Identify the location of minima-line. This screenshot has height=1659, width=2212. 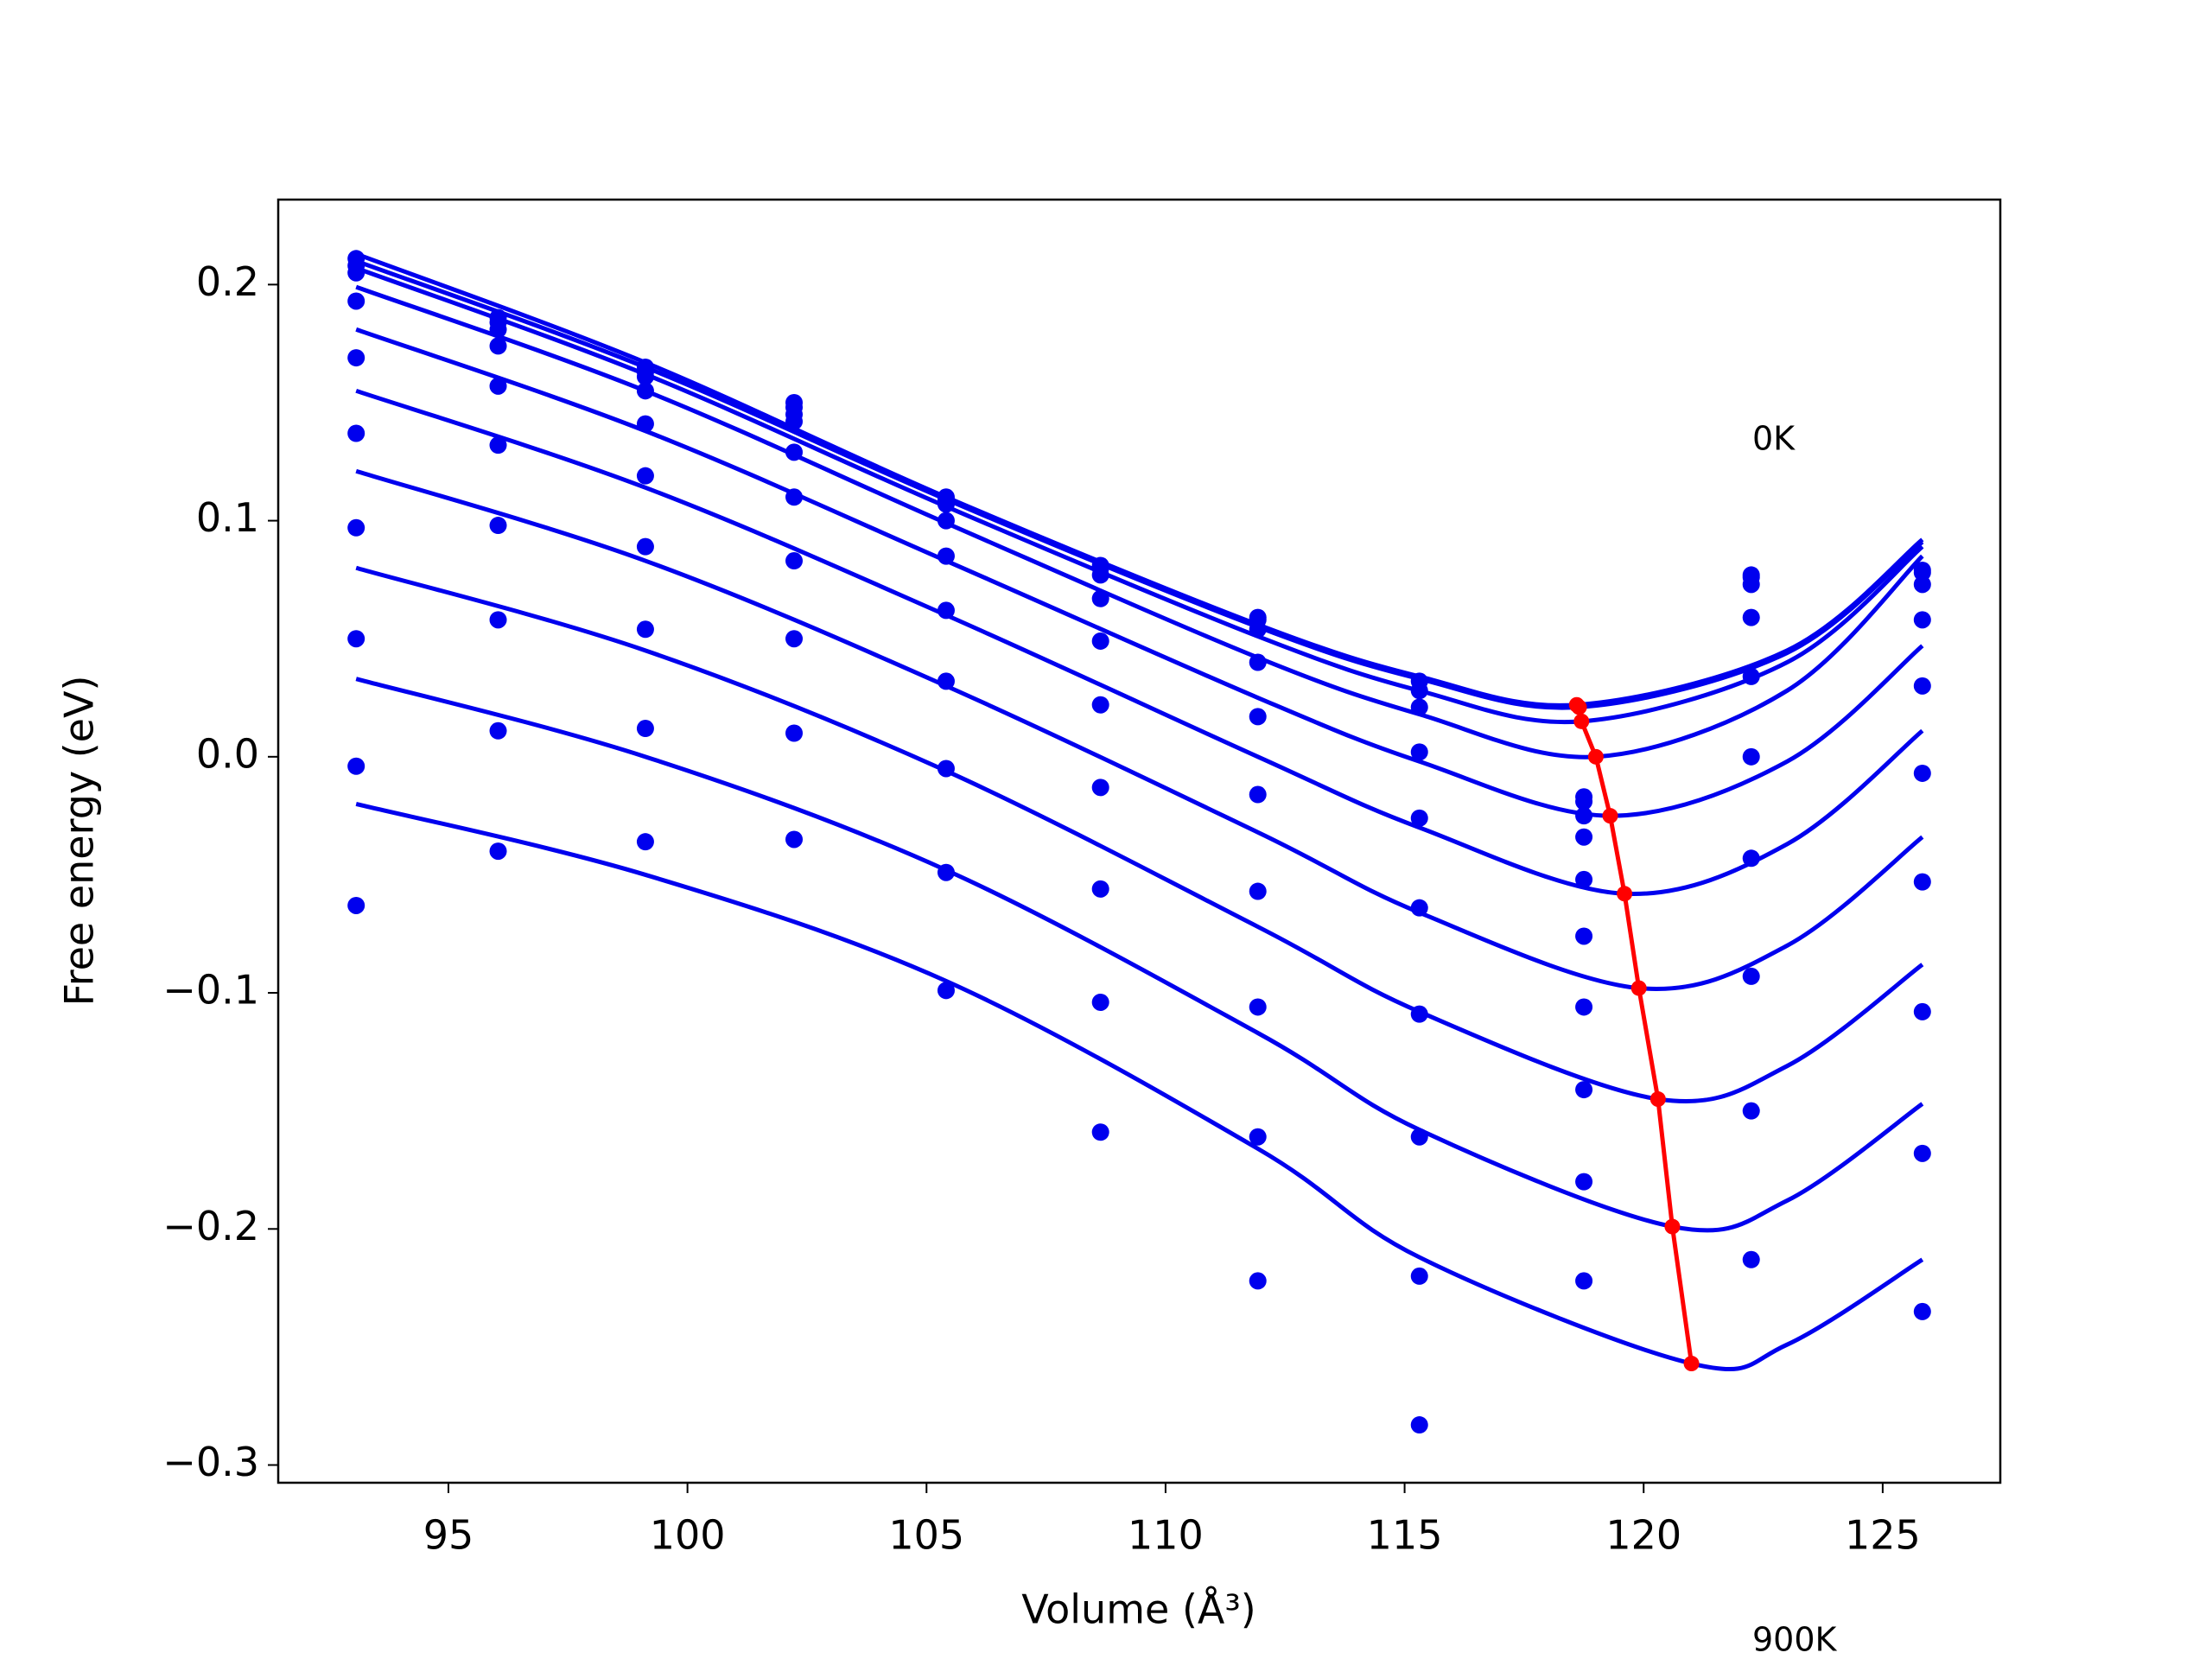
(1634, 1033).